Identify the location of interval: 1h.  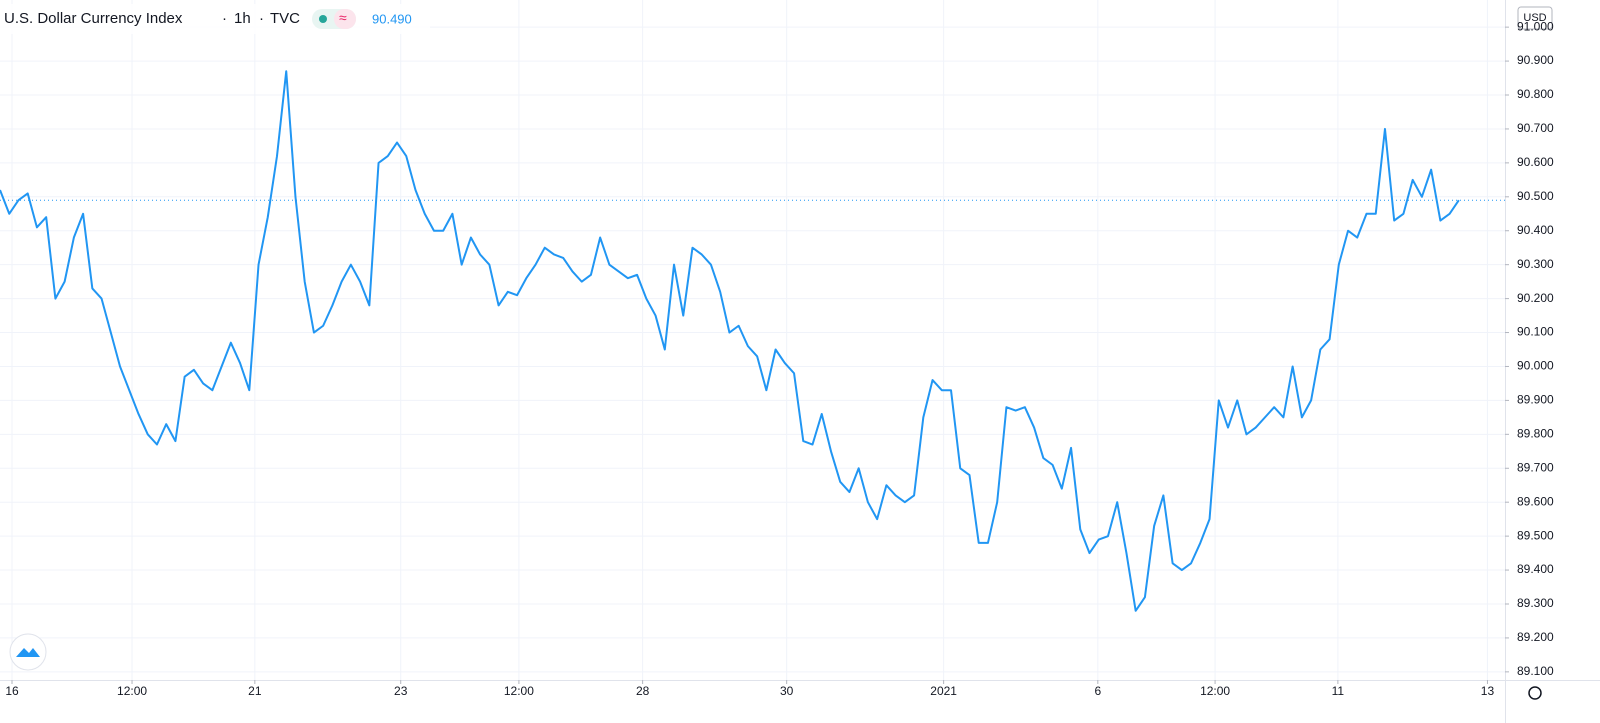
(242, 18).